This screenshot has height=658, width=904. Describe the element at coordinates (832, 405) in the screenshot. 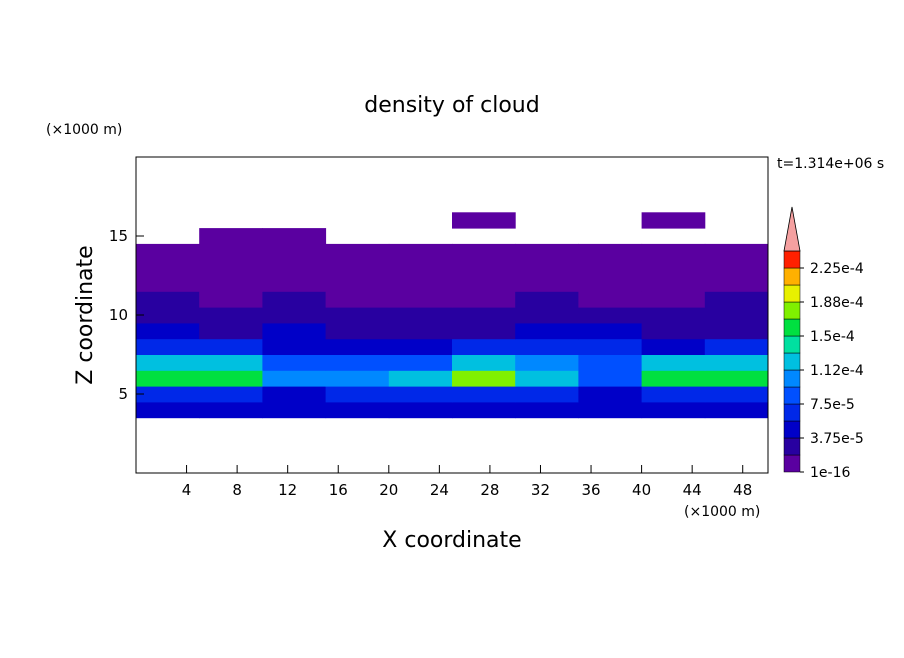

I see `colorbar-tick-label: 7.5e-5` at that location.